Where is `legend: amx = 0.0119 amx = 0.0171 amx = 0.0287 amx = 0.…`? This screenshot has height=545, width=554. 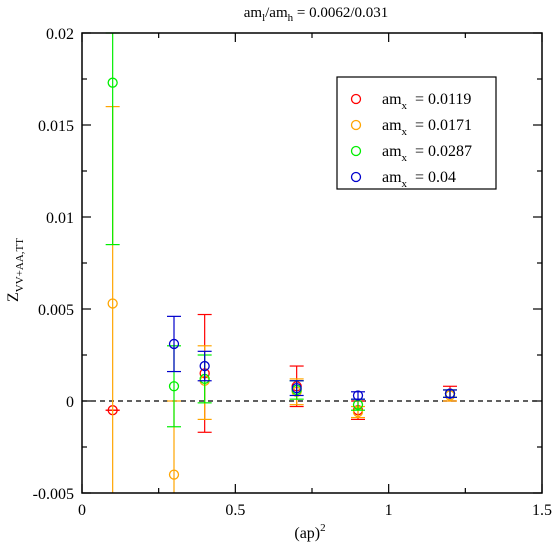 legend: amx = 0.0119 amx = 0.0171 amx = 0.0287 amx = 0.… is located at coordinates (416, 133).